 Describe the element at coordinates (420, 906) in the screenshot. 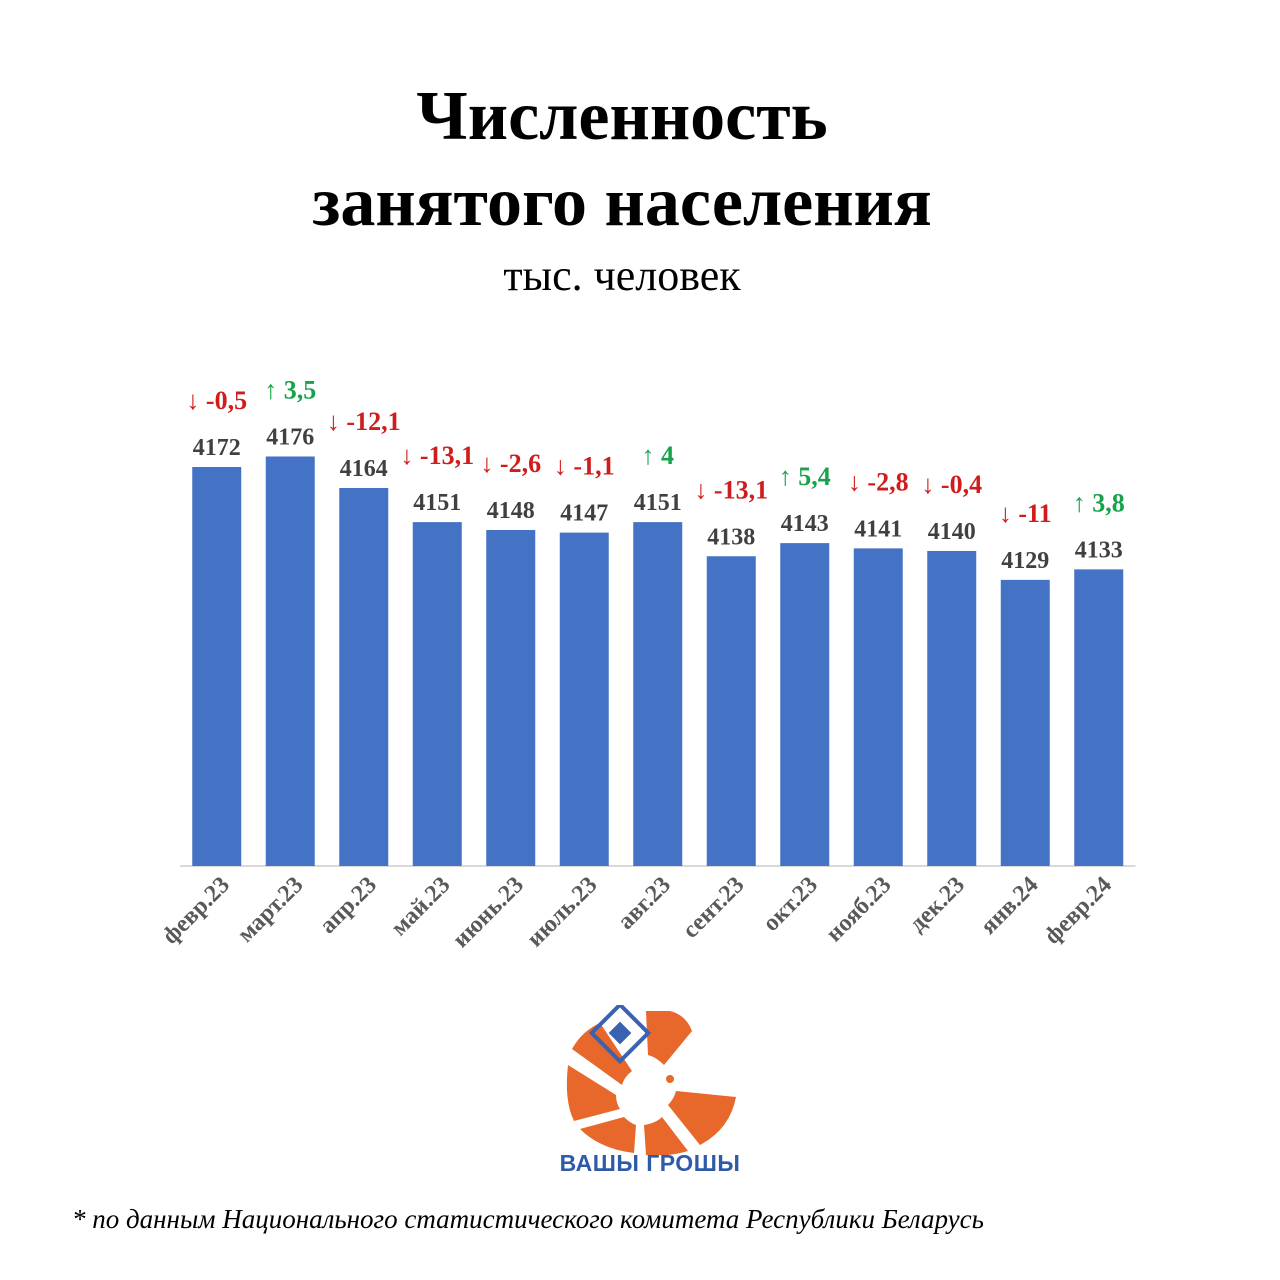

I see `category-label: май.23` at that location.